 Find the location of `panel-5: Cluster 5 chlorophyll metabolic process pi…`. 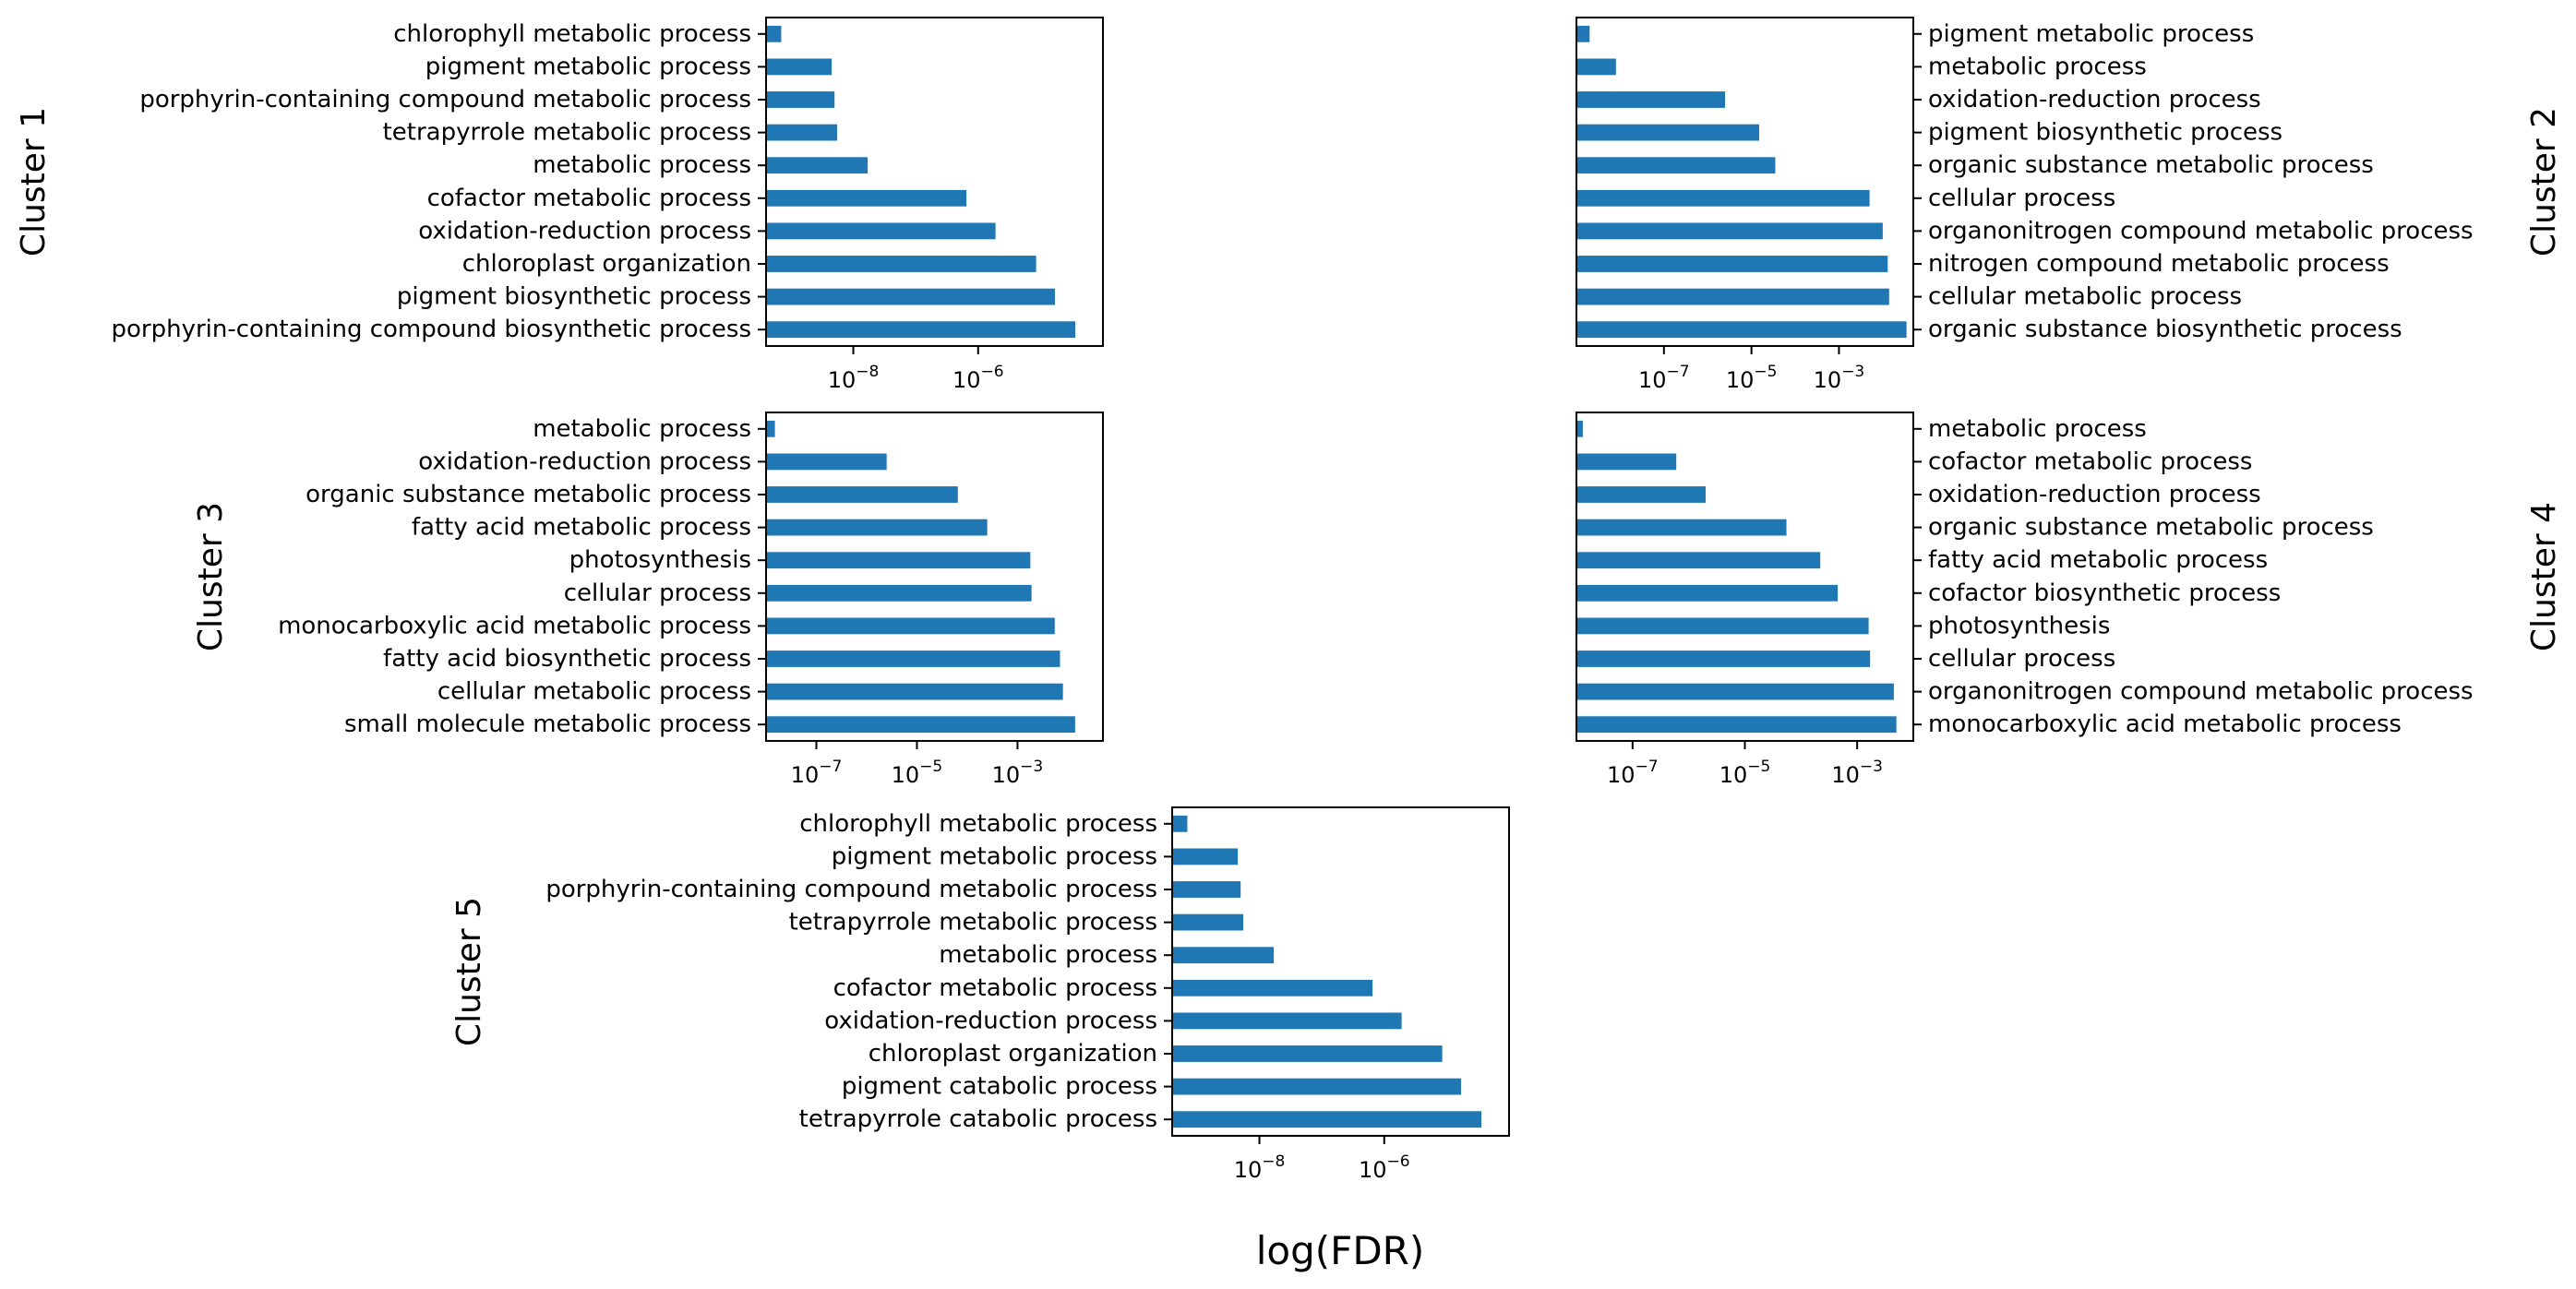

panel-5: Cluster 5 chlorophyll metabolic process pi… is located at coordinates (980, 994).